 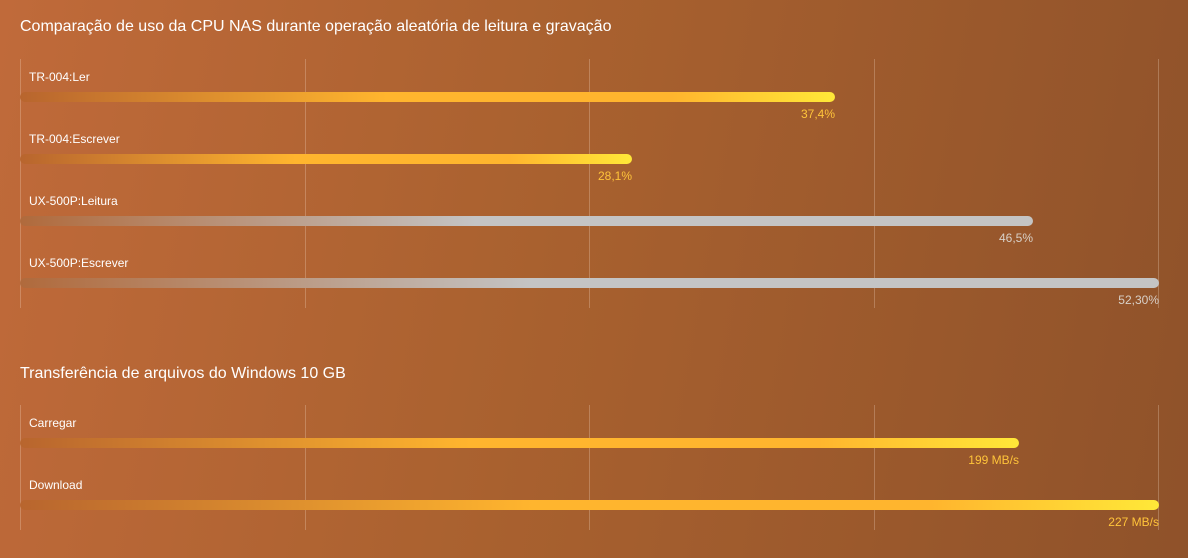 What do you see at coordinates (817, 114) in the screenshot?
I see `bar-value-label: 37,4%` at bounding box center [817, 114].